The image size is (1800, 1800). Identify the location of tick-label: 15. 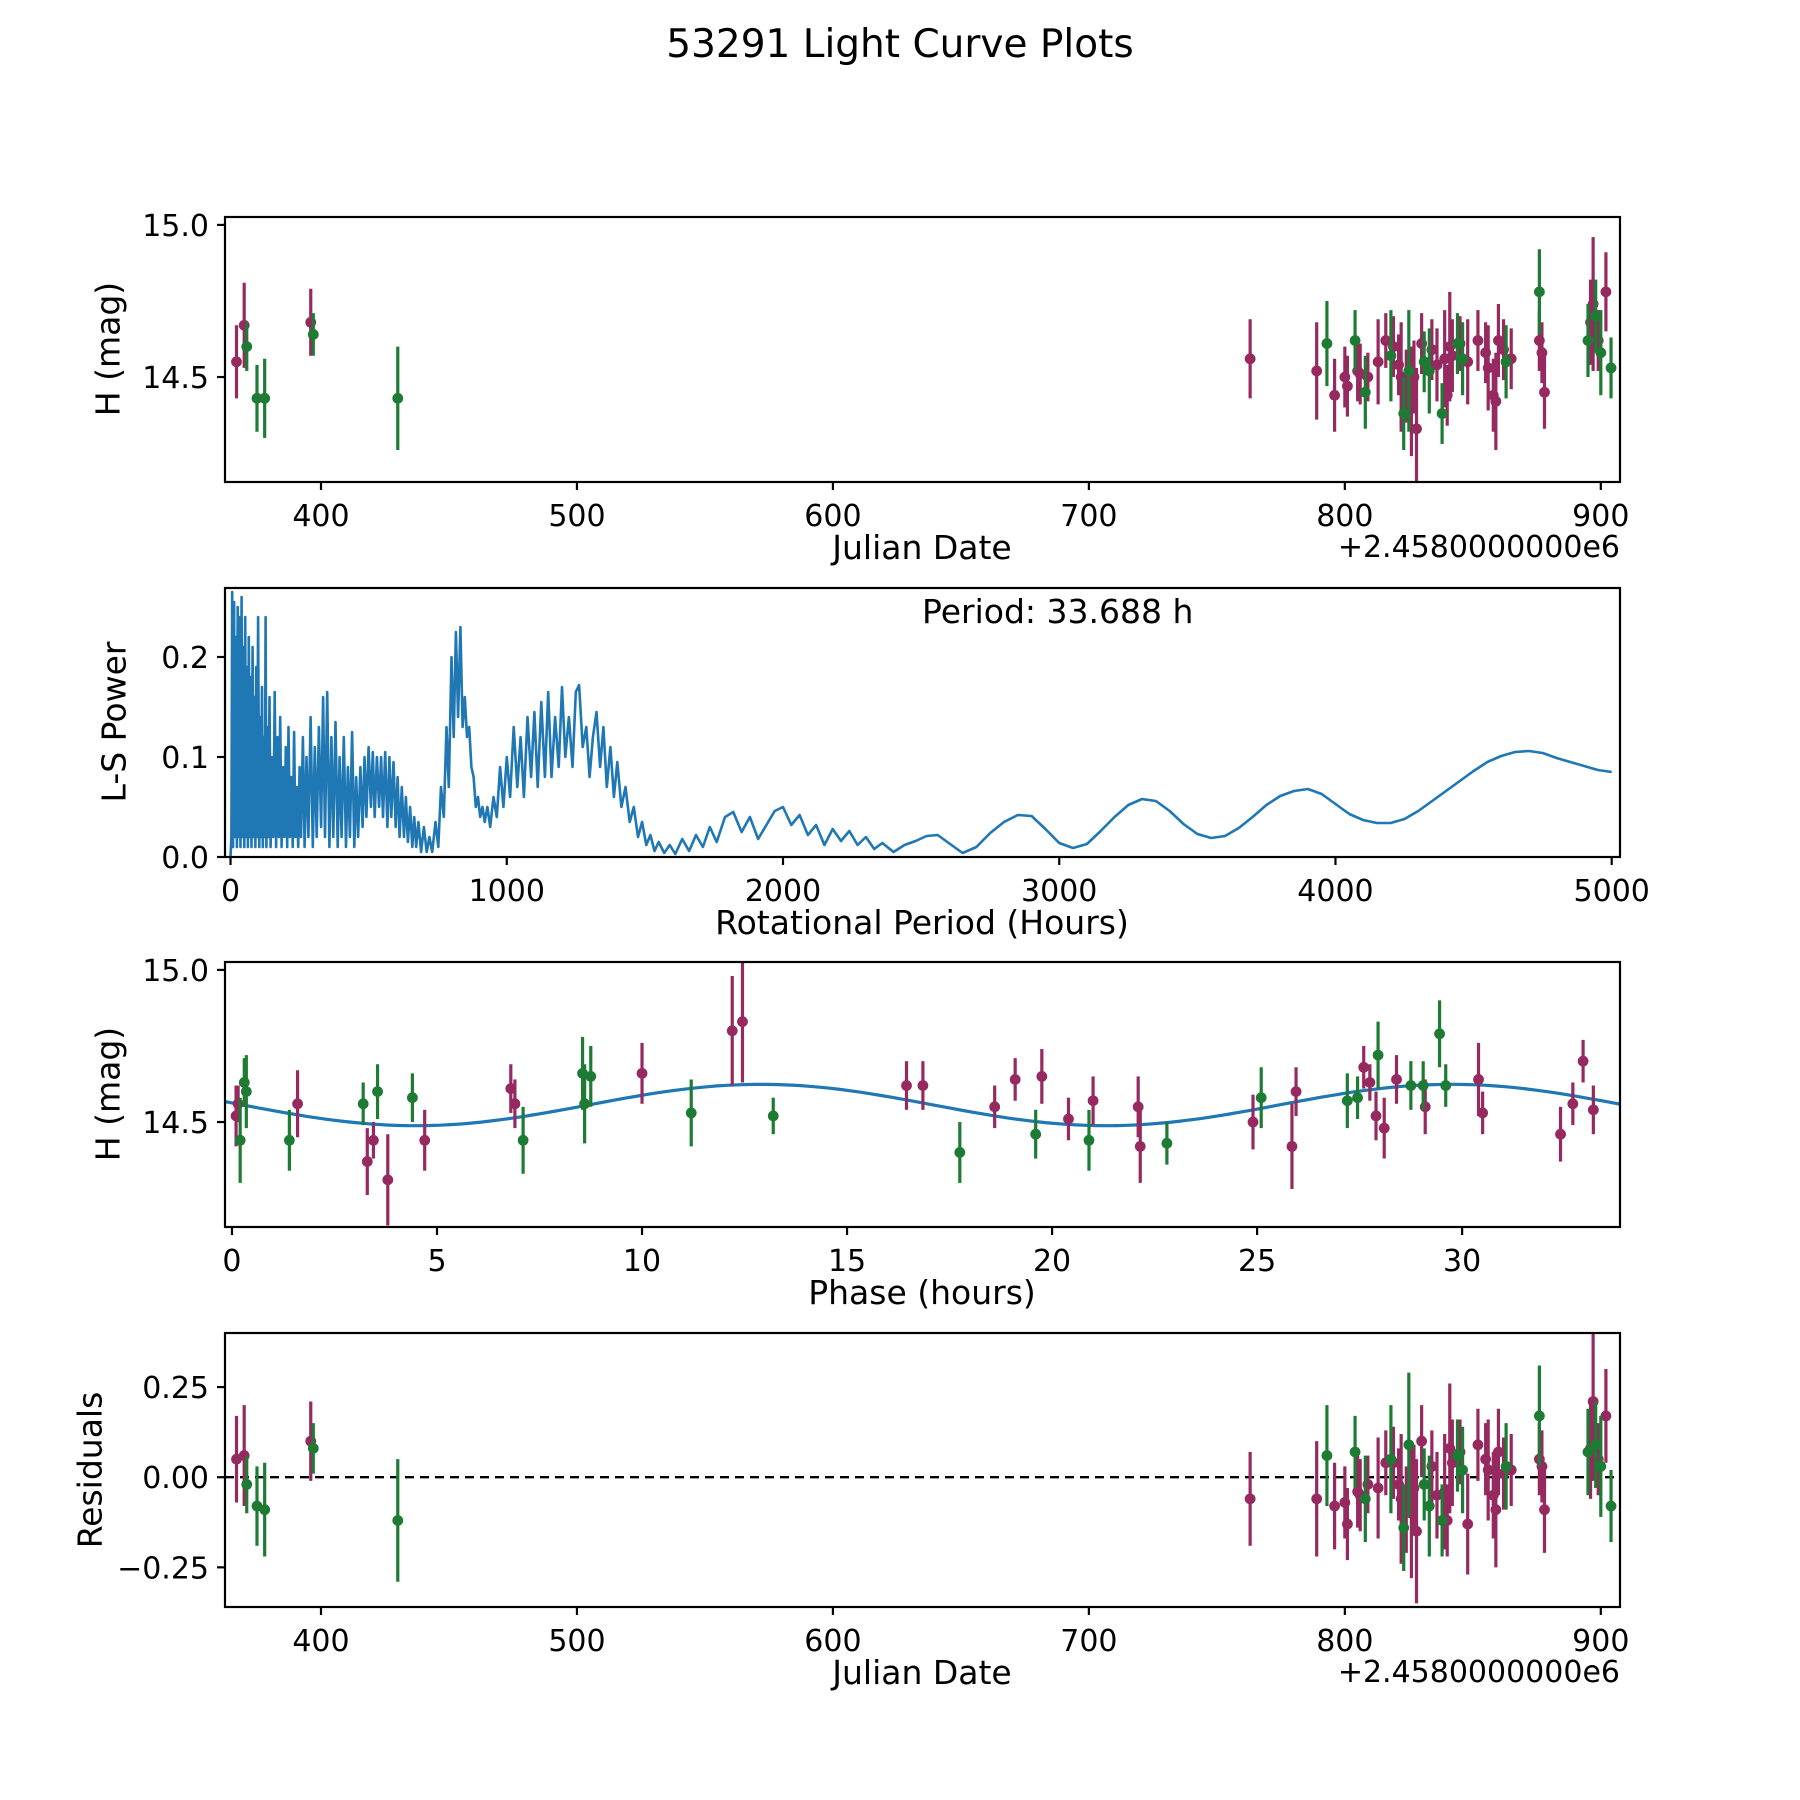
(847, 1261).